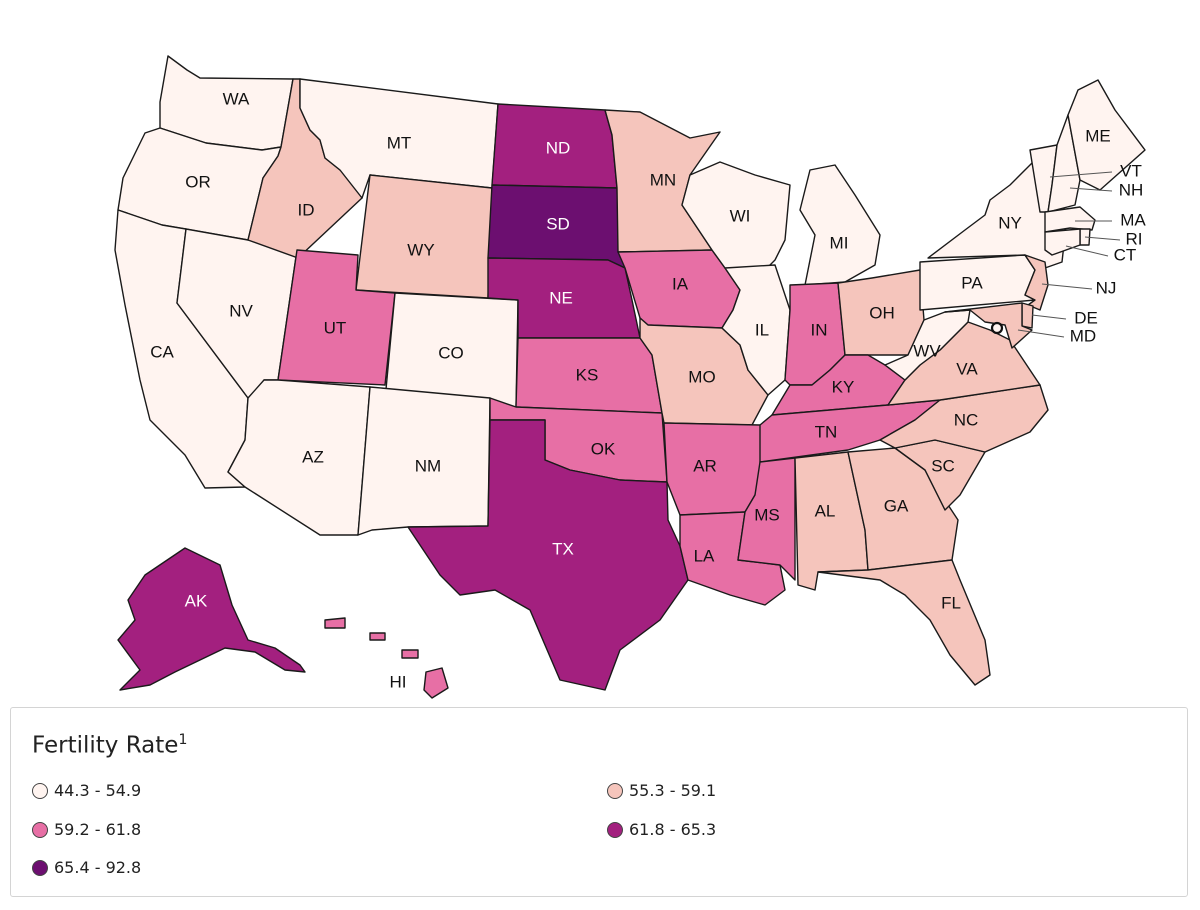 This screenshot has height=910, width=1200. What do you see at coordinates (967, 368) in the screenshot?
I see `state-label-va: VA` at bounding box center [967, 368].